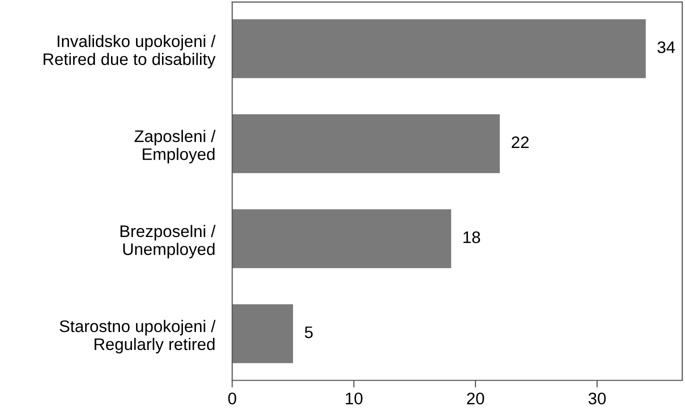  I want to click on y-tick-label: Zaposleni / Employed, so click(175, 147).